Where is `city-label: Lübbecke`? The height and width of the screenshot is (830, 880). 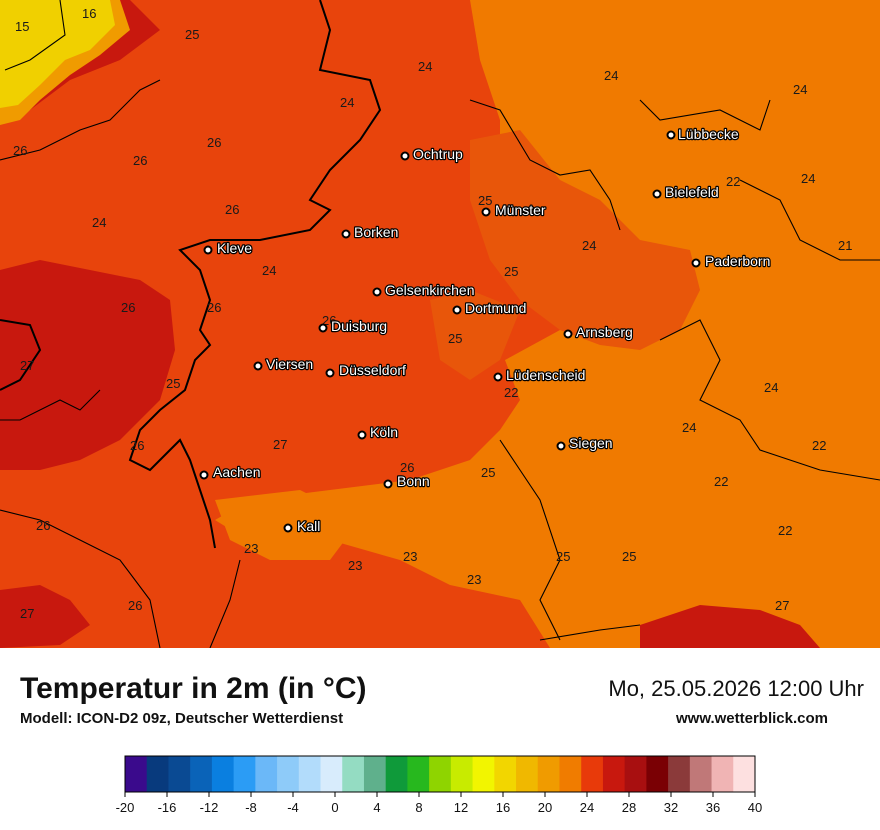
city-label: Lübbecke is located at coordinates (708, 134).